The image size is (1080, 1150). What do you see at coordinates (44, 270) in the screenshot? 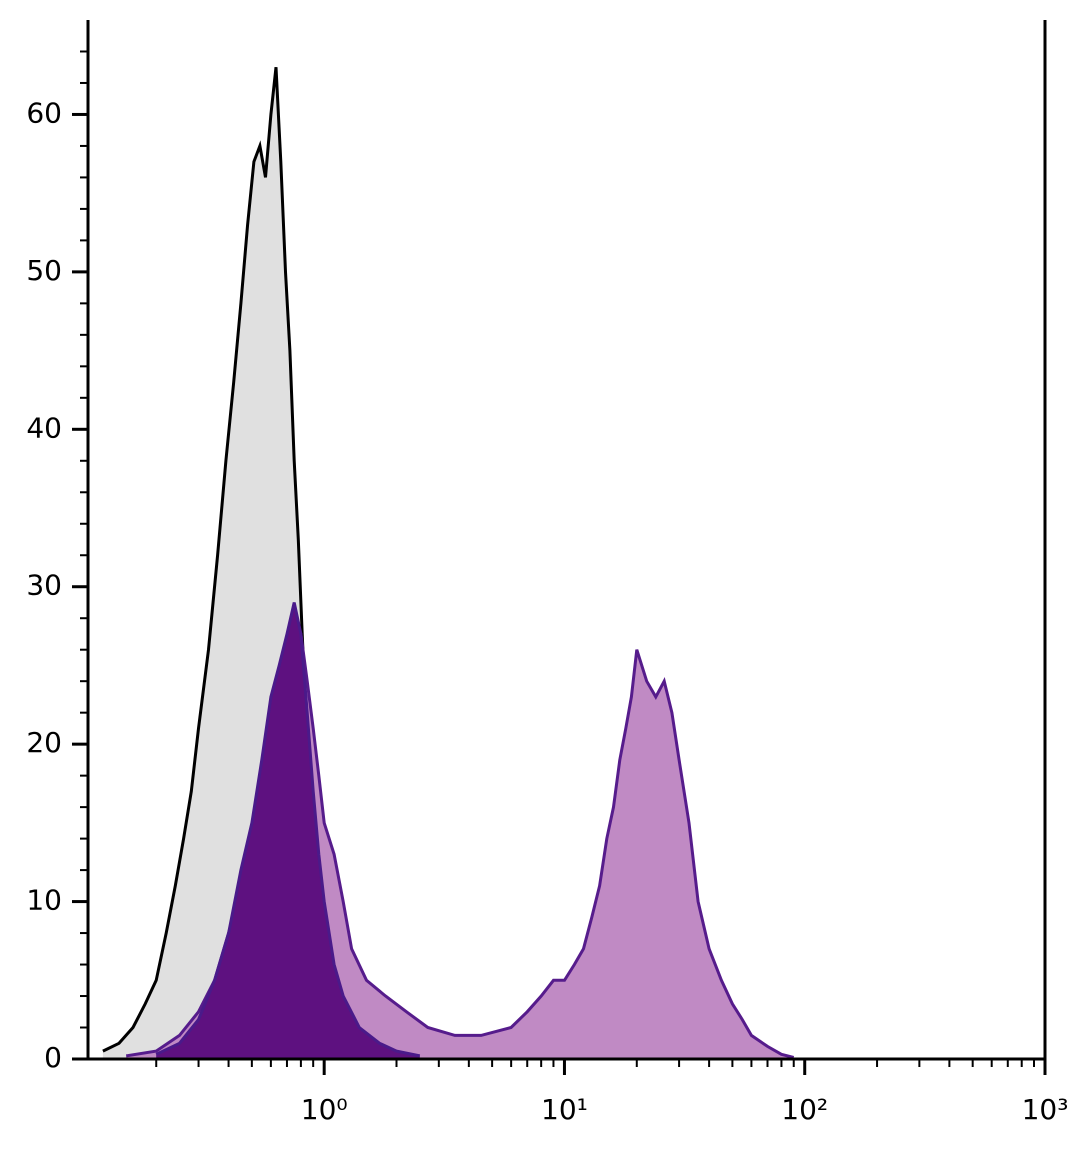
I see `y-tick-label: 50` at bounding box center [44, 270].